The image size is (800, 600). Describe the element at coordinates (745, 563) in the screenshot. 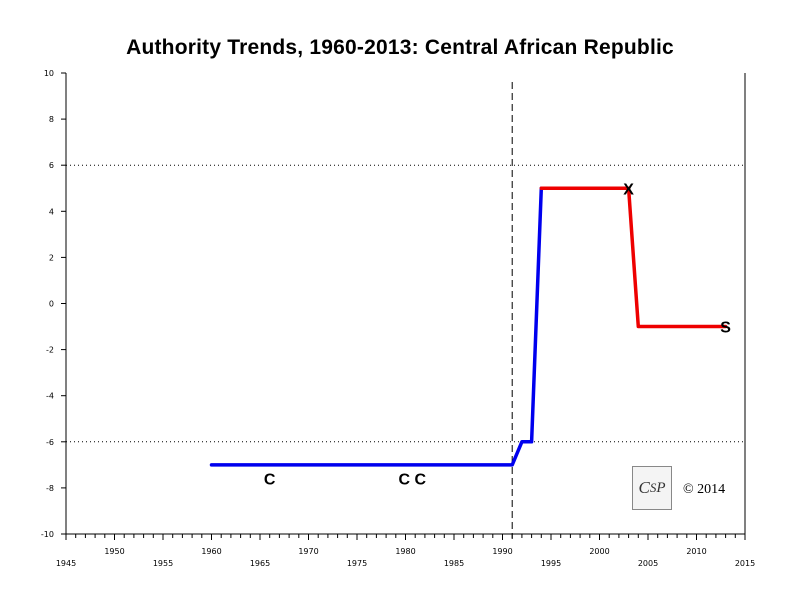

I see `x-tick-label: 2015` at that location.